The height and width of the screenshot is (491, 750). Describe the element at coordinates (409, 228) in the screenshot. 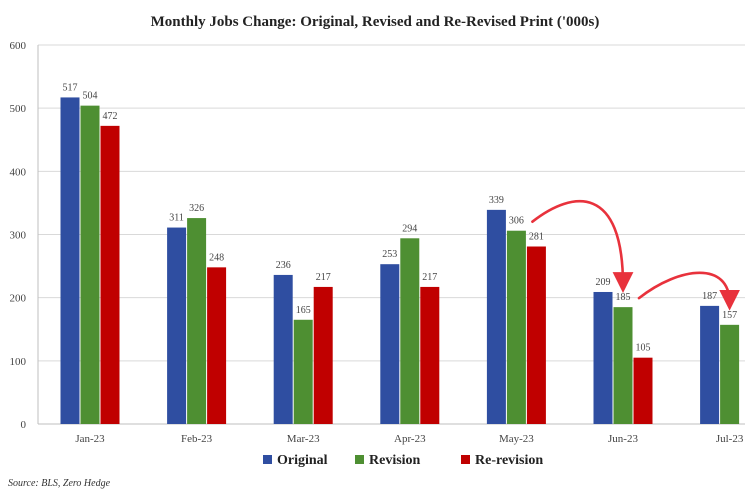

I see `data-label-revision-apr-23: 294` at that location.